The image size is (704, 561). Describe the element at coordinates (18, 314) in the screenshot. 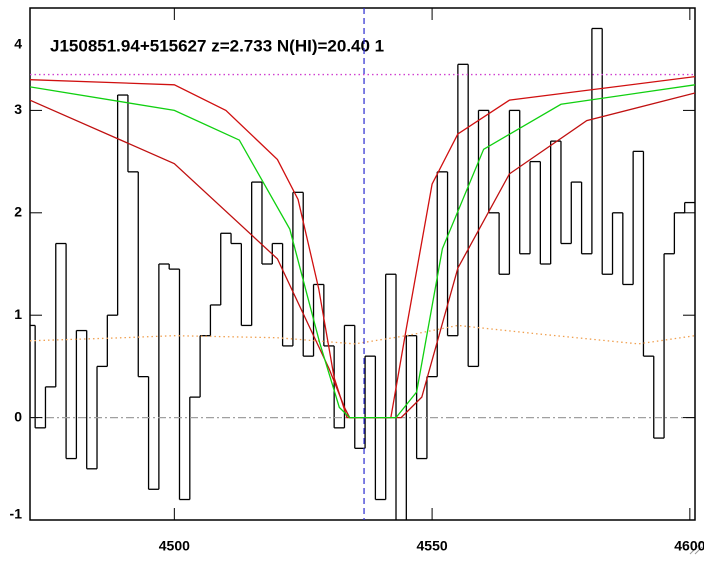

I see `y-tick-label: 1` at that location.